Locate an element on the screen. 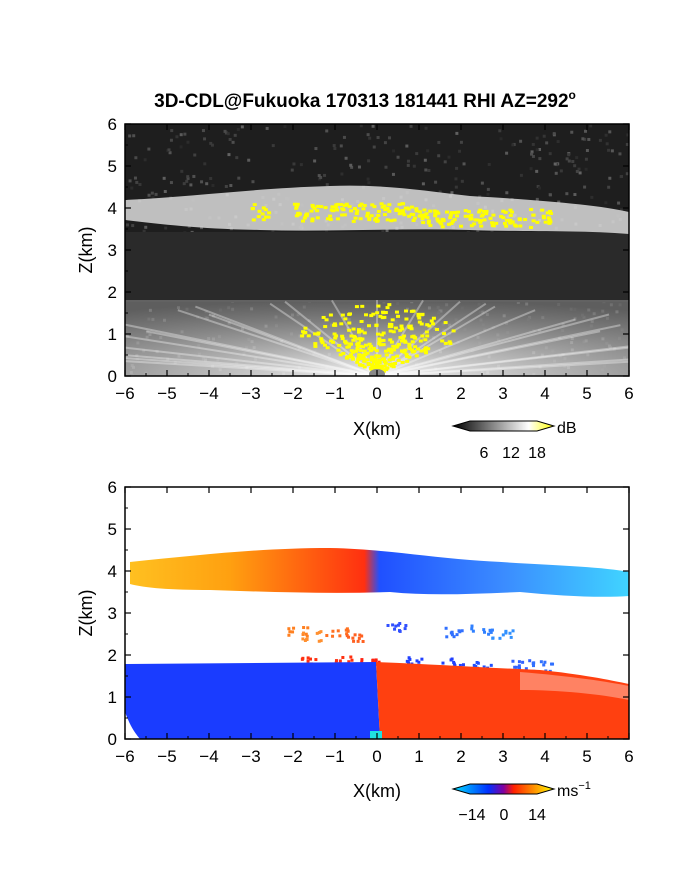 The height and width of the screenshot is (880, 680). chart-title: 3D-CDL@Fukuoka 170313 181441 RHI AZ=292o is located at coordinates (365, 100).